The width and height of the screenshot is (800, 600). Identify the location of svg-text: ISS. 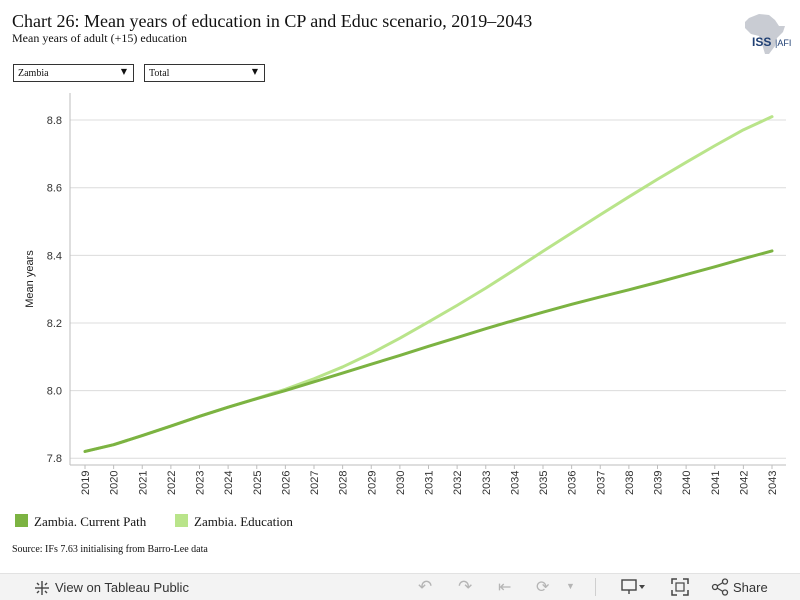
(761, 42).